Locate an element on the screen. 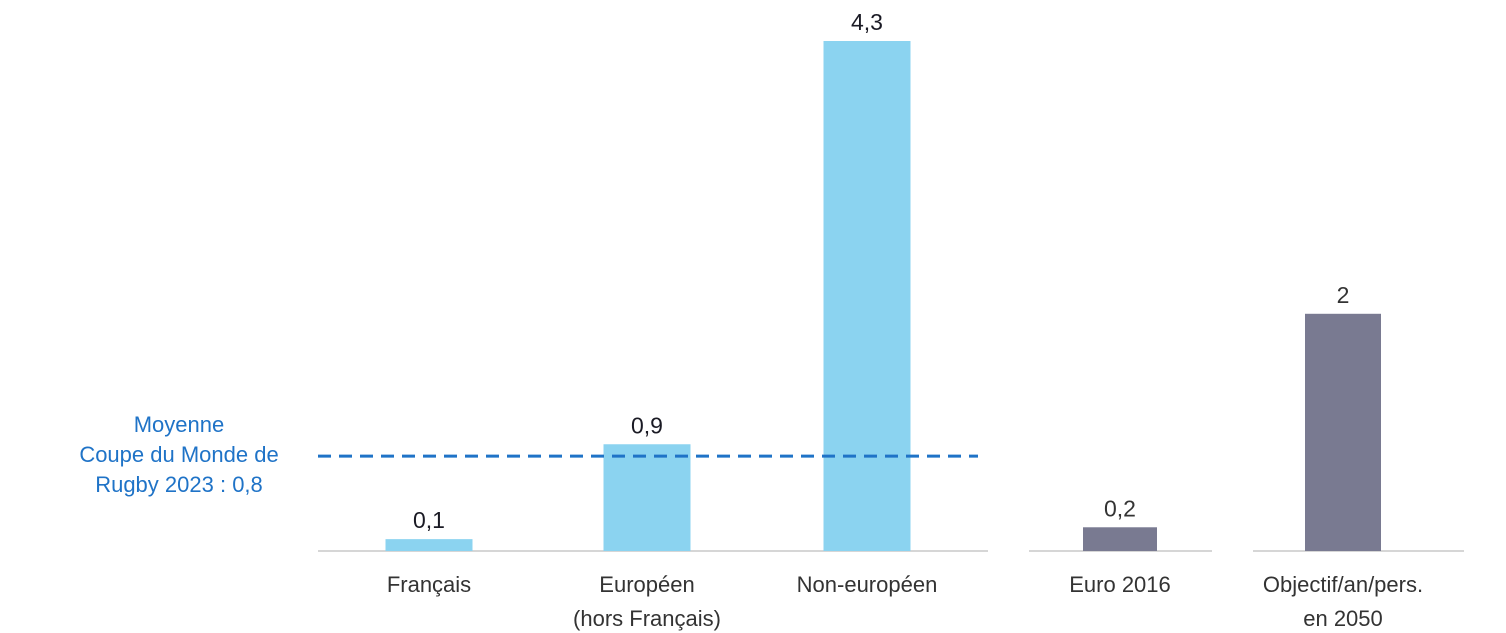 This screenshot has width=1506, height=633. data-label-3-1: 2 is located at coordinates (1343, 295).